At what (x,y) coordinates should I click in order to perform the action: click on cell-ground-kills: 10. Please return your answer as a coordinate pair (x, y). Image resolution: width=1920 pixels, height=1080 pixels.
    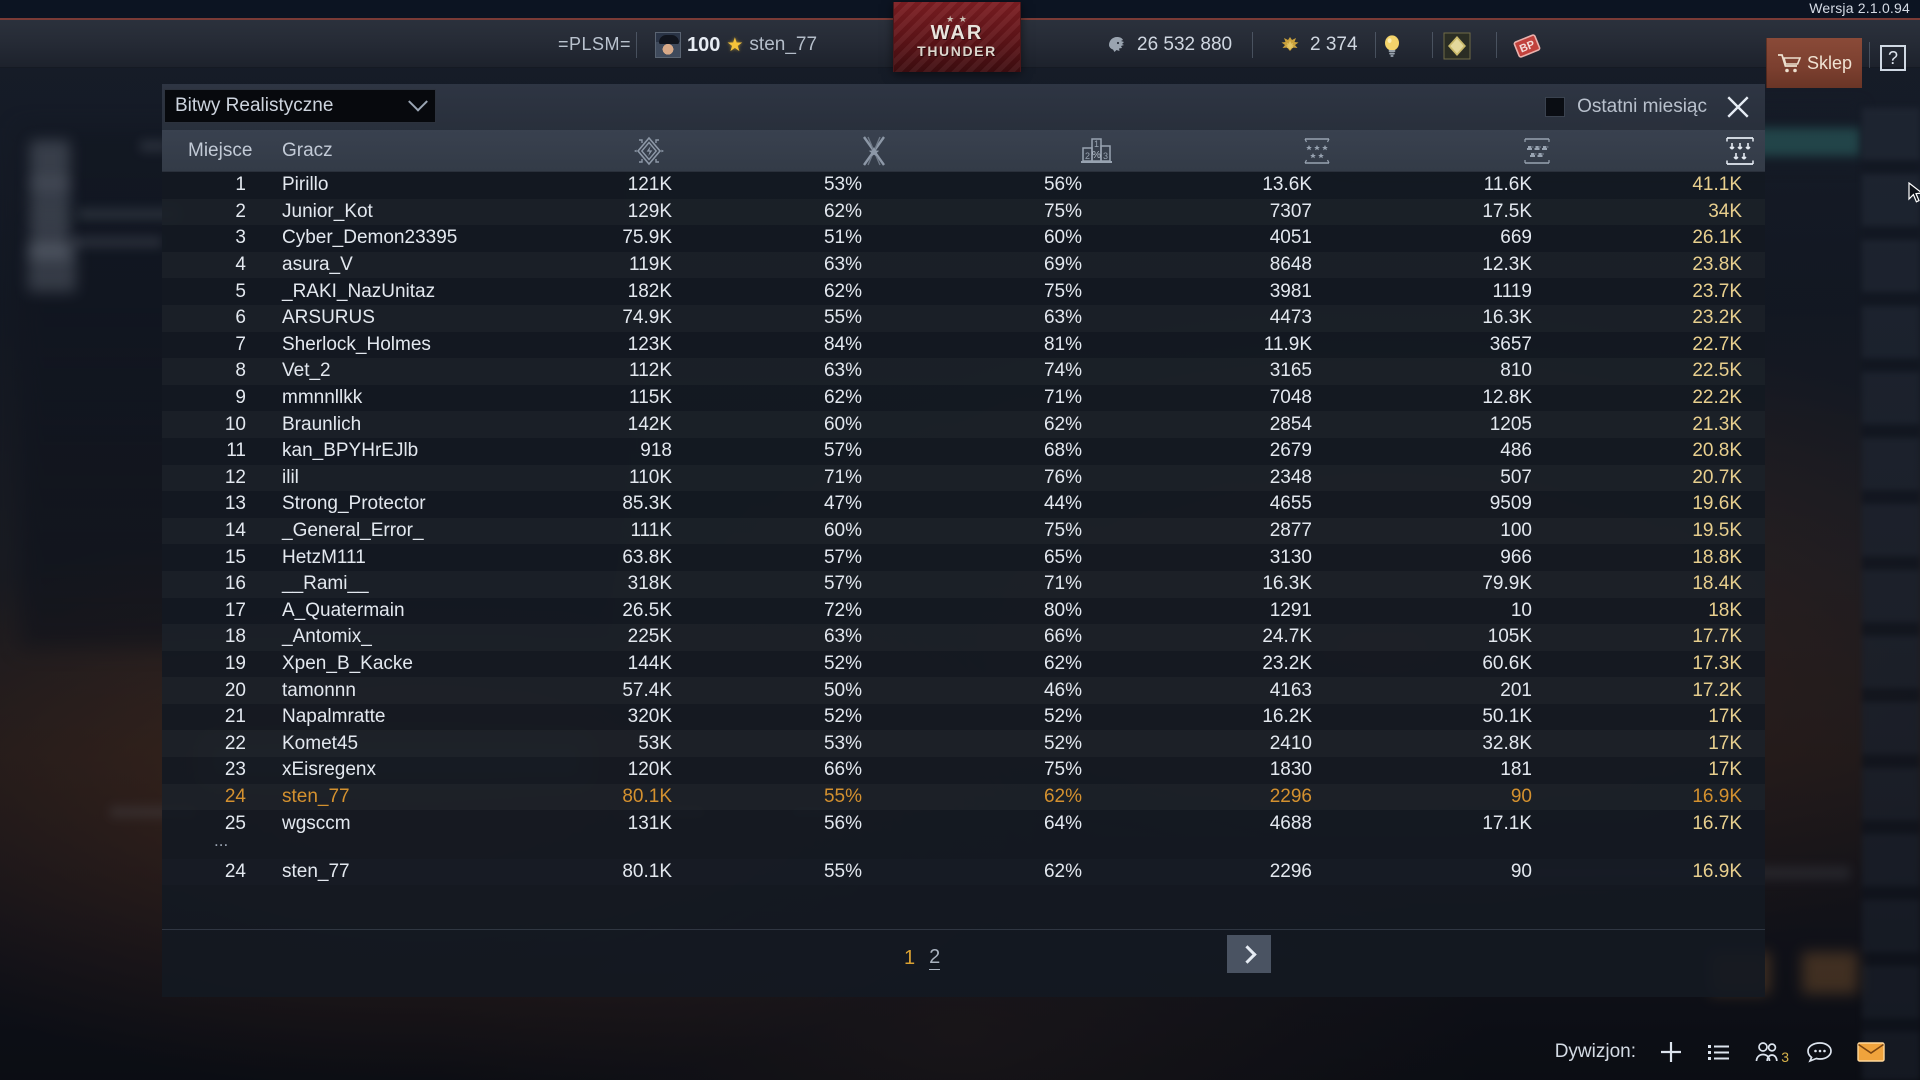
    Looking at the image, I should click on (1521, 610).